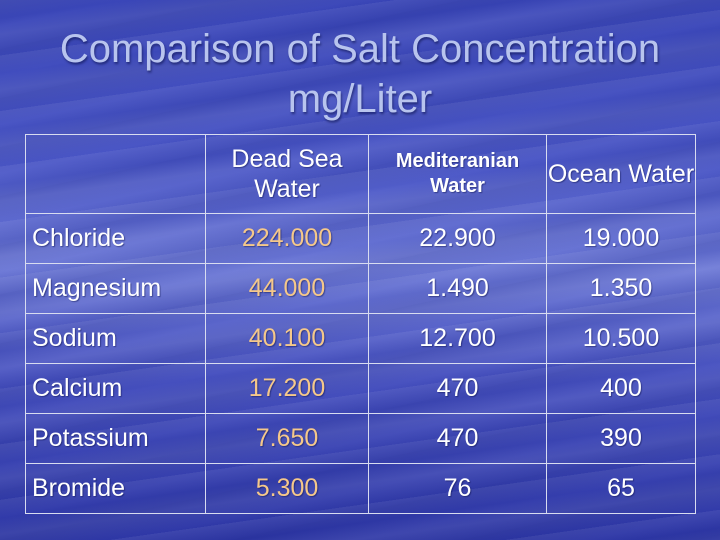 The image size is (720, 540). What do you see at coordinates (287, 174) in the screenshot?
I see `header-dead-sea: Dead Sea Water` at bounding box center [287, 174].